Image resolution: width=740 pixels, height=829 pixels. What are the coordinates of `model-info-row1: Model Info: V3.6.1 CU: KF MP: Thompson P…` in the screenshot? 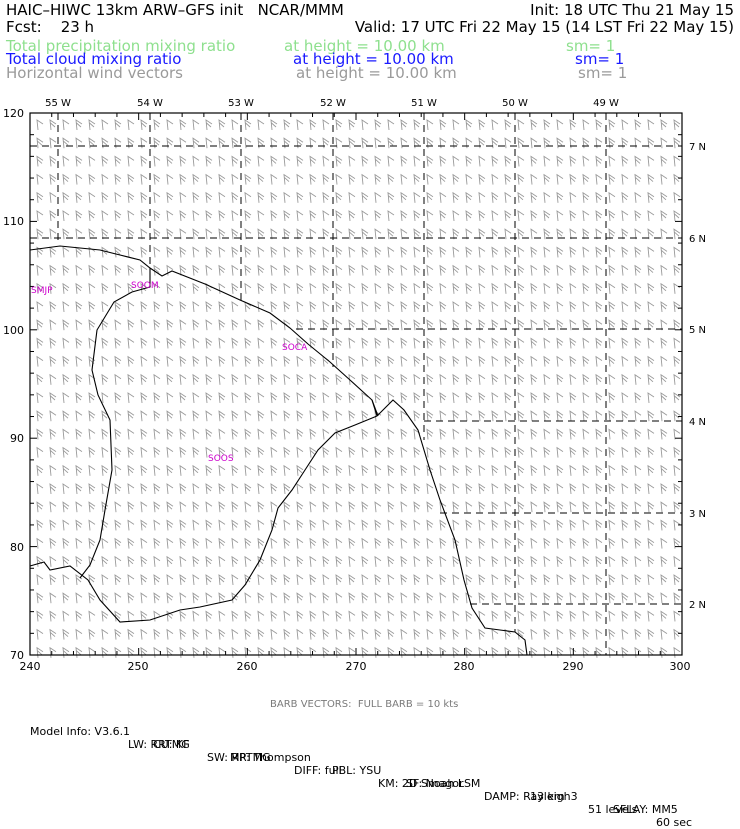 It's located at (370, 770).